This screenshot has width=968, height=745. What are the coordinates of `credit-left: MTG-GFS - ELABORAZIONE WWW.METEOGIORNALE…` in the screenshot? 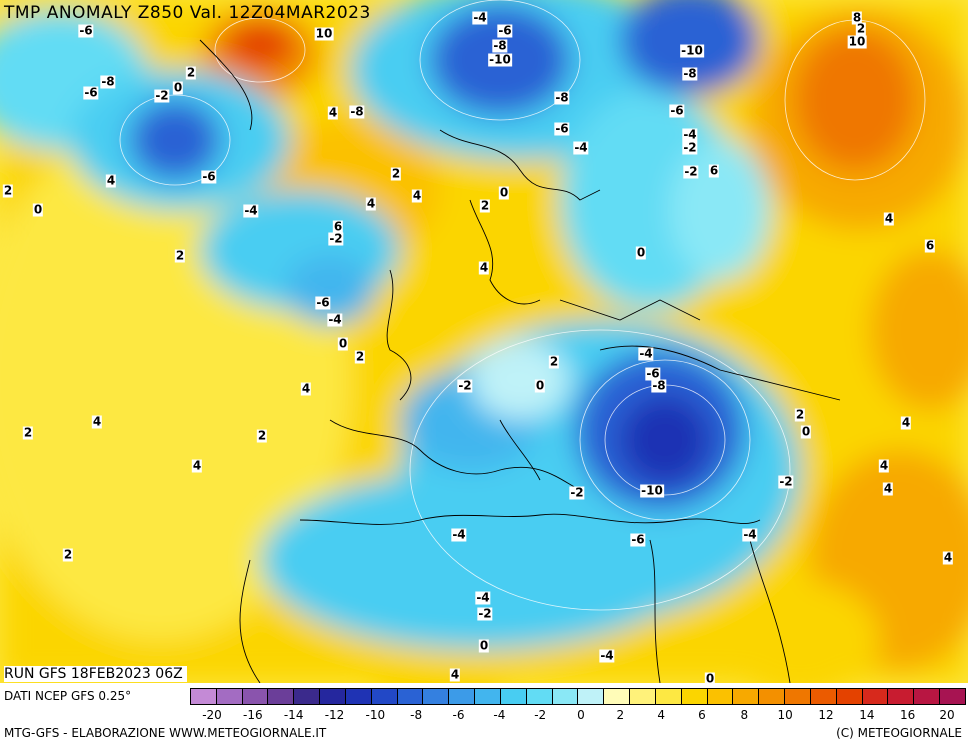 It's located at (165, 733).